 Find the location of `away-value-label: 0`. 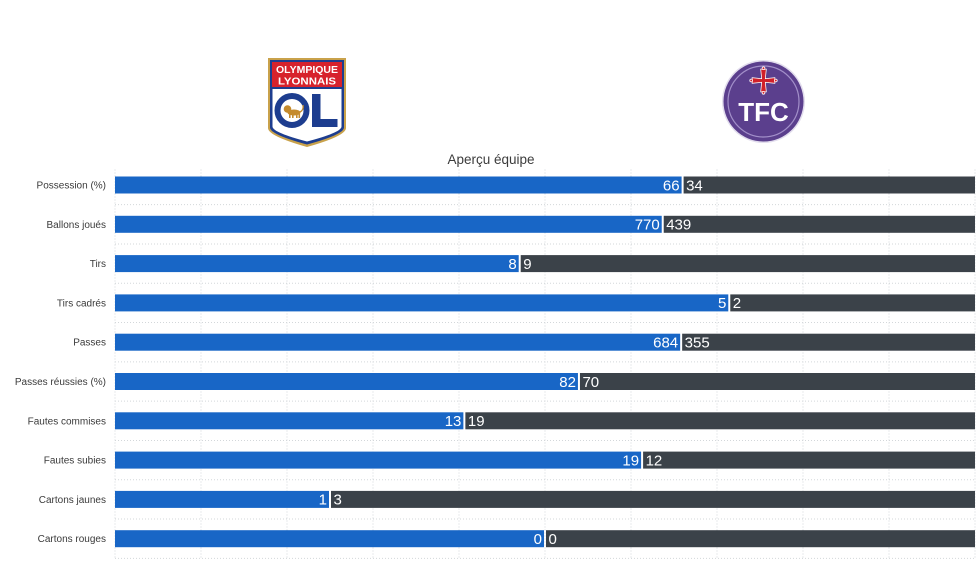

away-value-label: 0 is located at coordinates (553, 539).